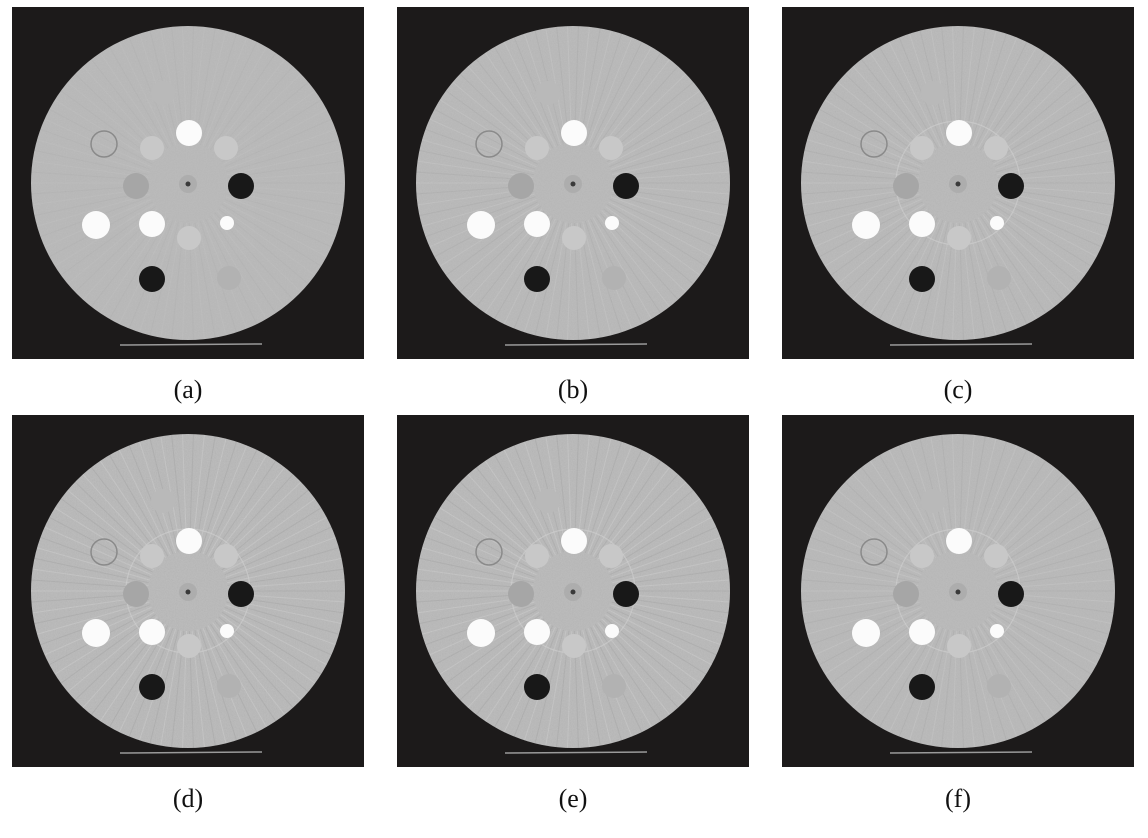 Image resolution: width=1148 pixels, height=838 pixels. What do you see at coordinates (188, 591) in the screenshot?
I see `ct-image-panel-d` at bounding box center [188, 591].